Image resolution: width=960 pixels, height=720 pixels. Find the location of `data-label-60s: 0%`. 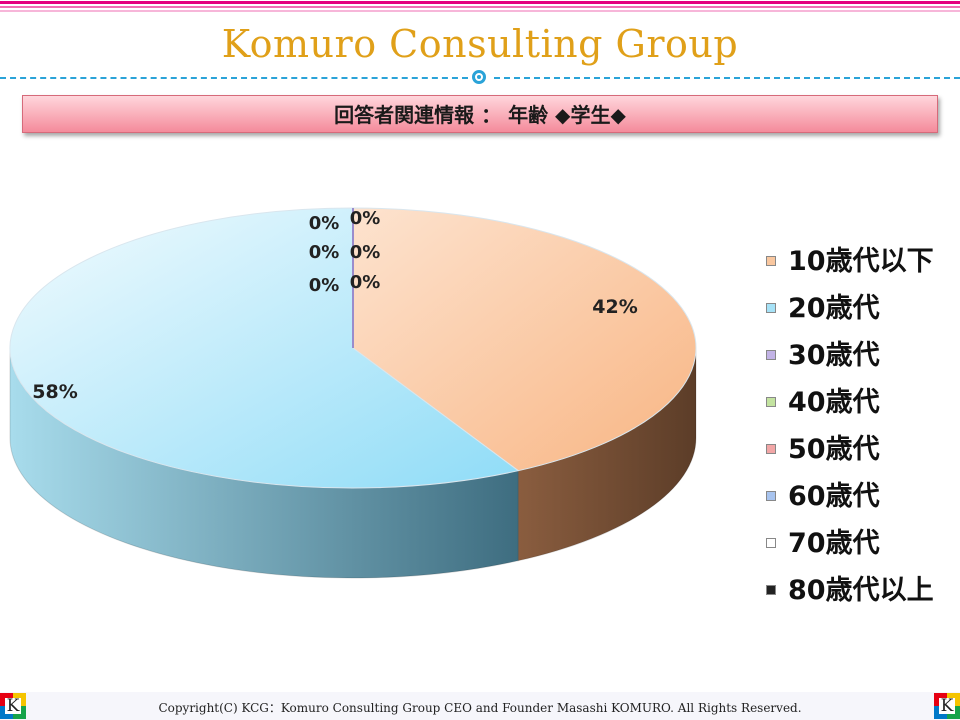

data-label-60s: 0% is located at coordinates (365, 252).